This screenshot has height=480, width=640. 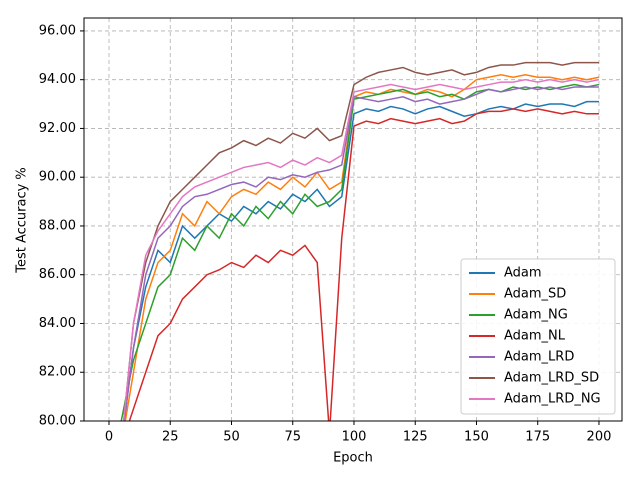 I want to click on x-tick-label: 150, so click(x=476, y=437).